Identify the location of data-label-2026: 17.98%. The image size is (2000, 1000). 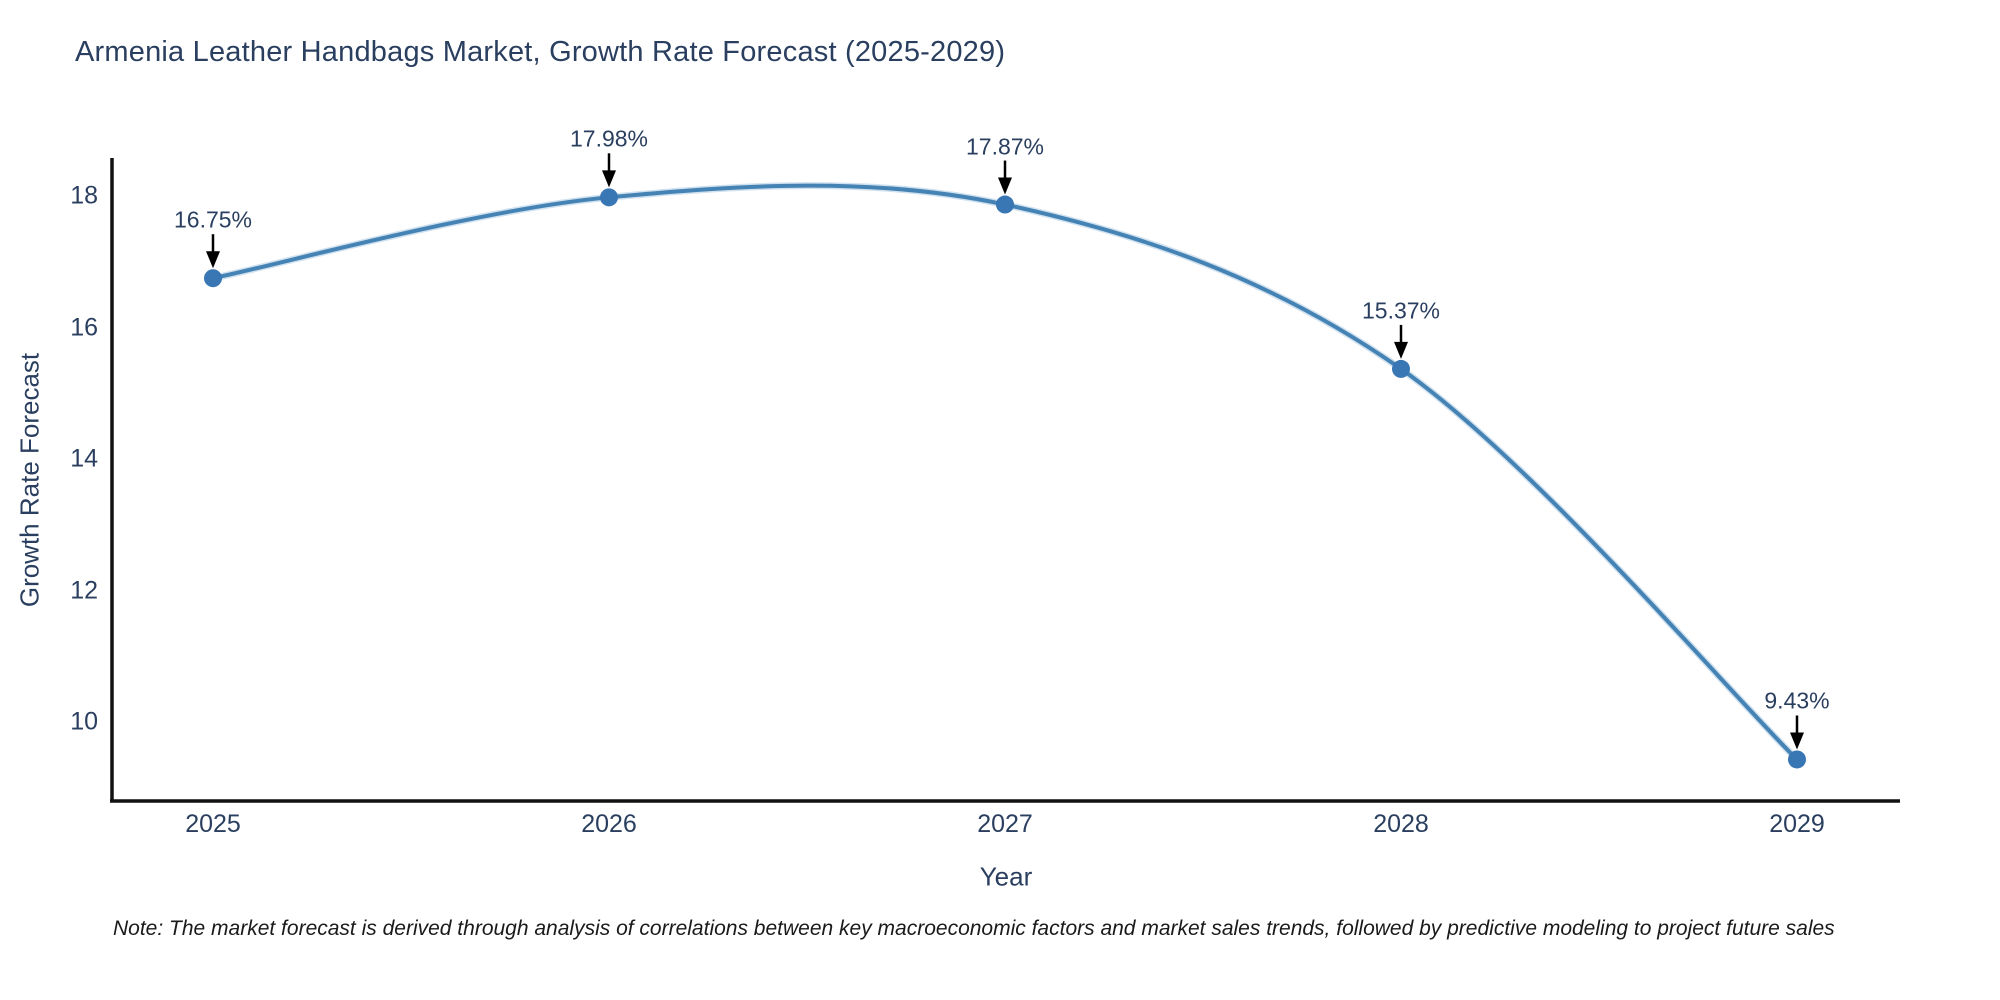
(609, 138).